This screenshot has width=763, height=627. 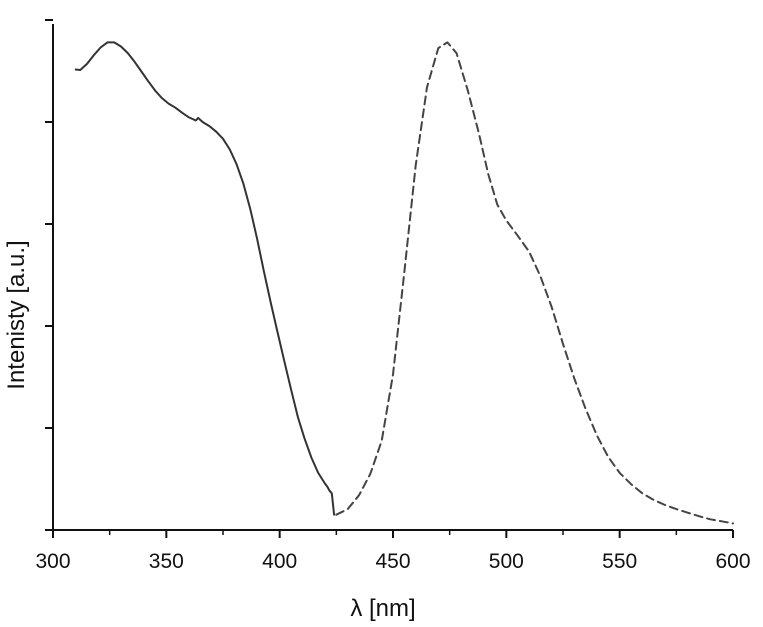 I want to click on x-axis-title: λ [nm], so click(x=382, y=608).